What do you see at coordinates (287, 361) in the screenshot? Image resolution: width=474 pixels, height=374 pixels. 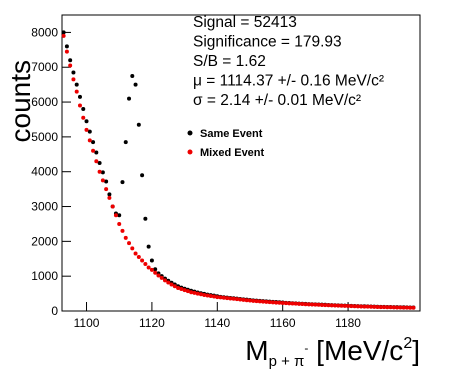 I see `x-label-part: p + π` at bounding box center [287, 361].